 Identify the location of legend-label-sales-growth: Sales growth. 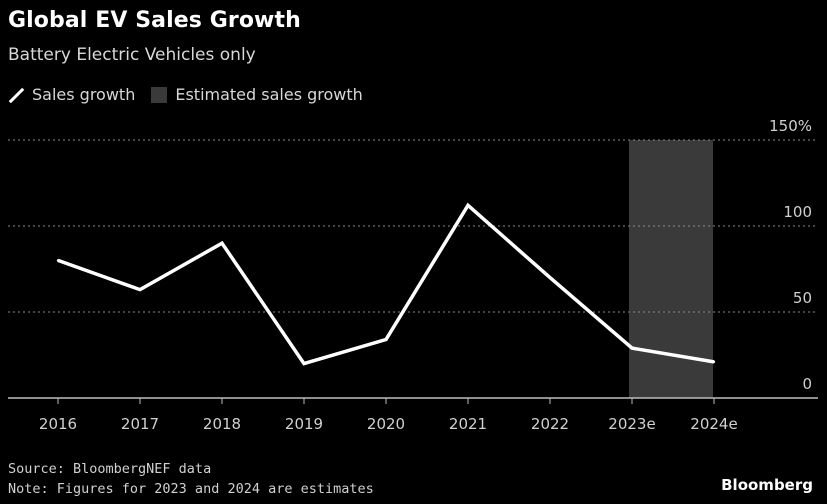
(84, 94).